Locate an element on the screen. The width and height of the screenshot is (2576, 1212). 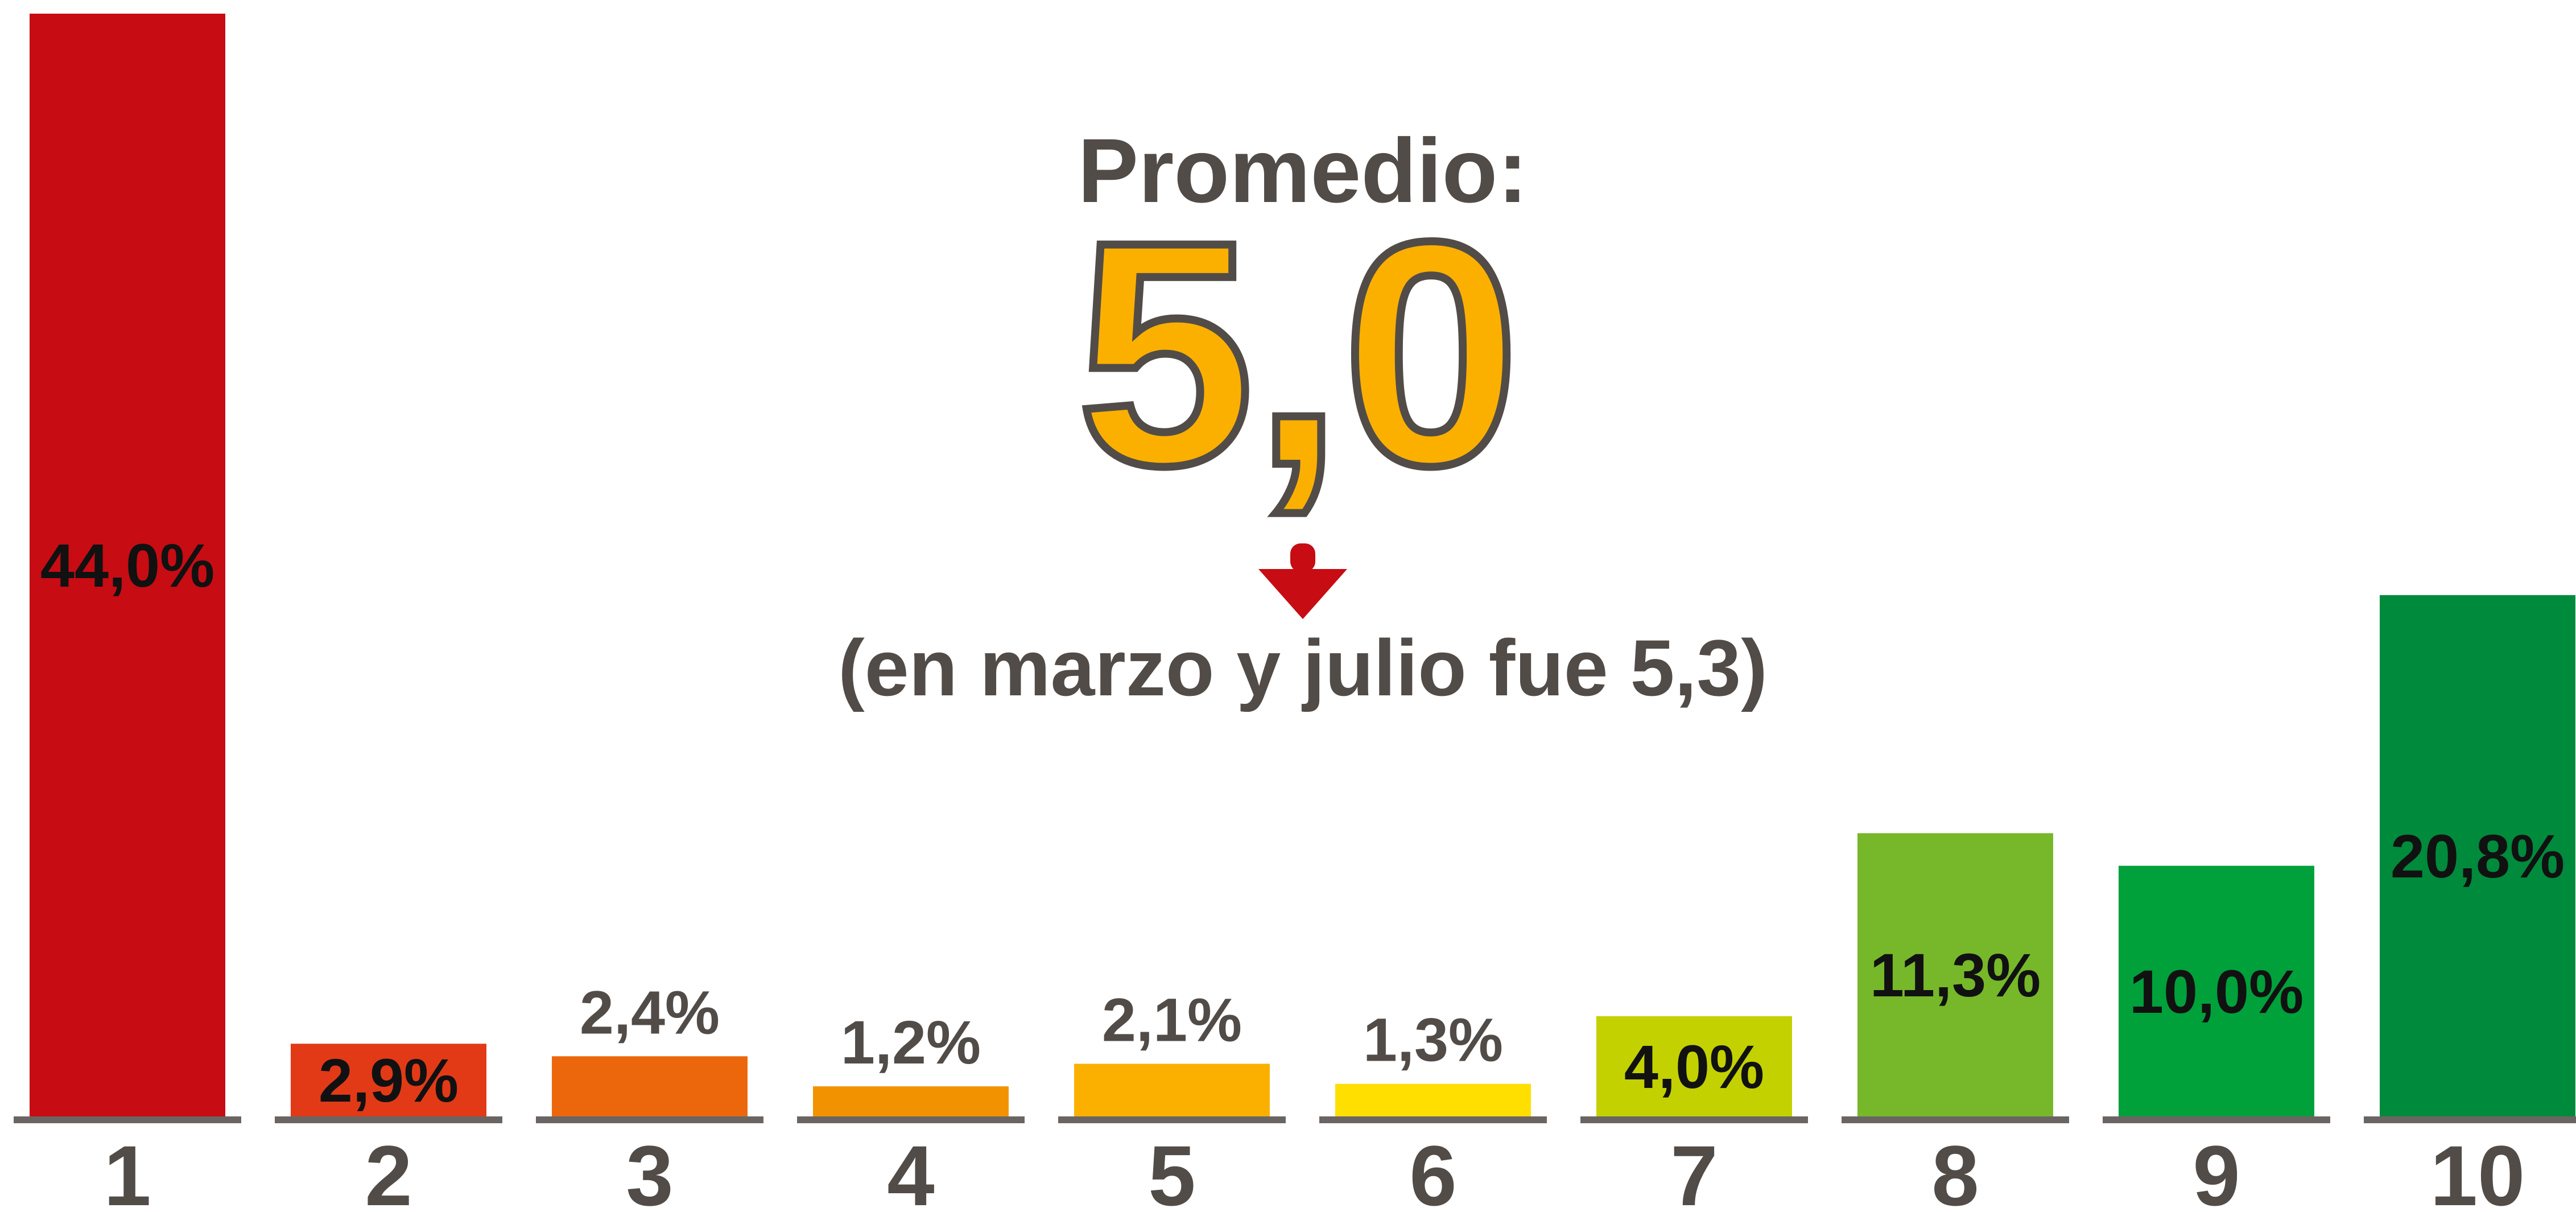
down-arrow is located at coordinates (1303, 581).